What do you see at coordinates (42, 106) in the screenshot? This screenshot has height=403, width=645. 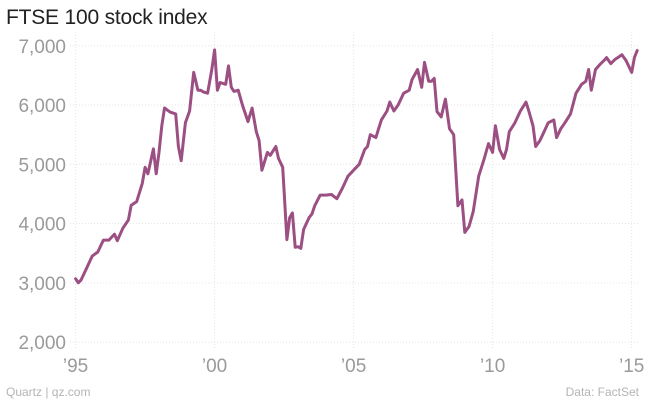 I see `y-tick-label: 6,000` at bounding box center [42, 106].